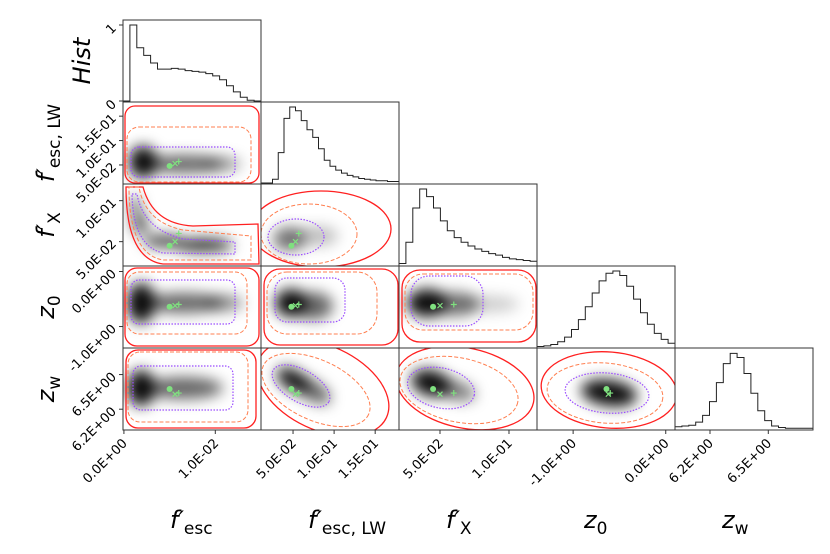  What do you see at coordinates (424, 459) in the screenshot?
I see `x-tick-label: 5.0E-02` at bounding box center [424, 459].